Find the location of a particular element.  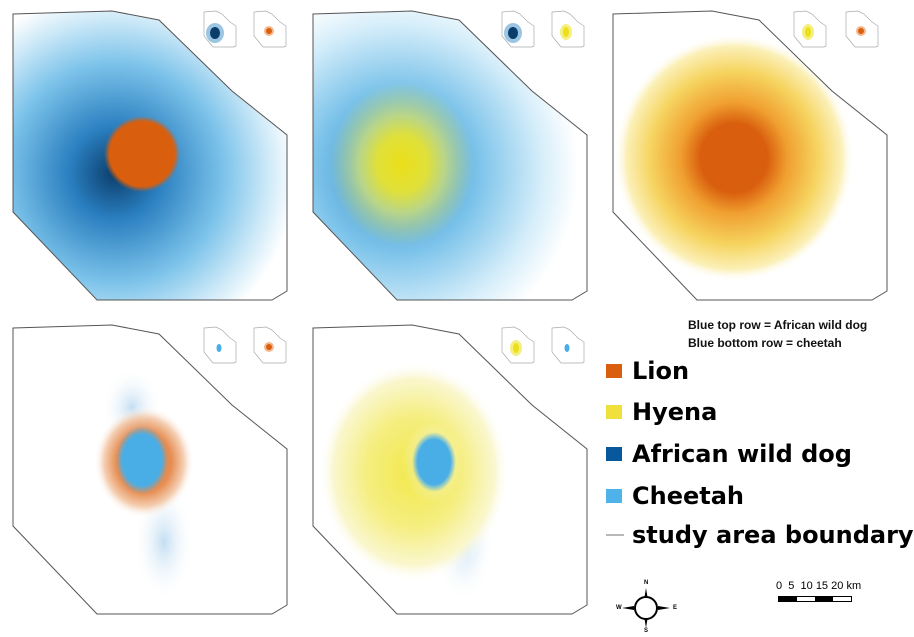

legend-label: Cheetah is located at coordinates (688, 496).